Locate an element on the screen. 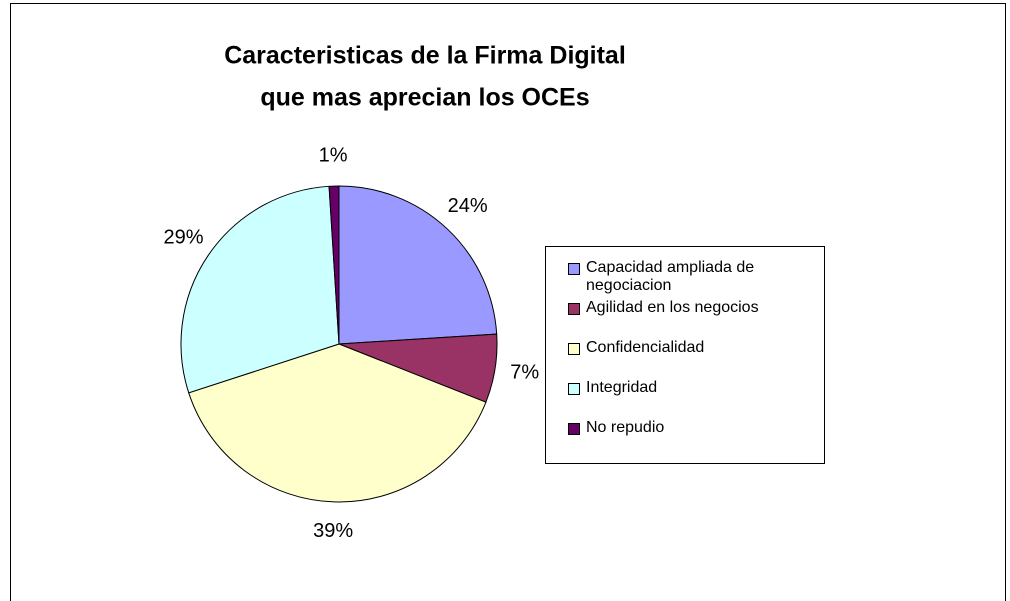  legend-label: Capacidad ampliada de negociacion is located at coordinates (670, 276).